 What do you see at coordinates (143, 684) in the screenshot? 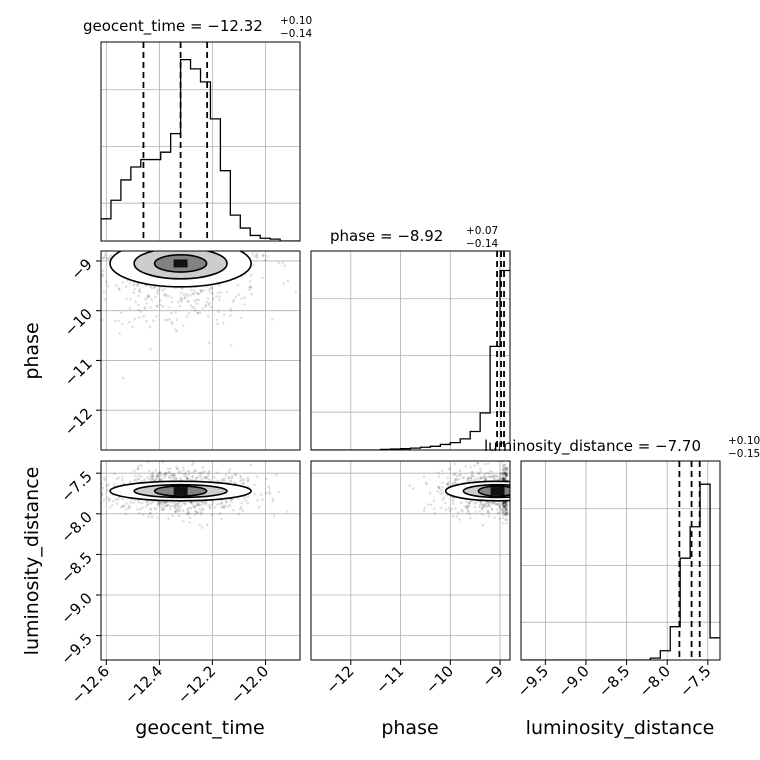
I see `x-tick-label-geocent_time: −12.4` at bounding box center [143, 684].